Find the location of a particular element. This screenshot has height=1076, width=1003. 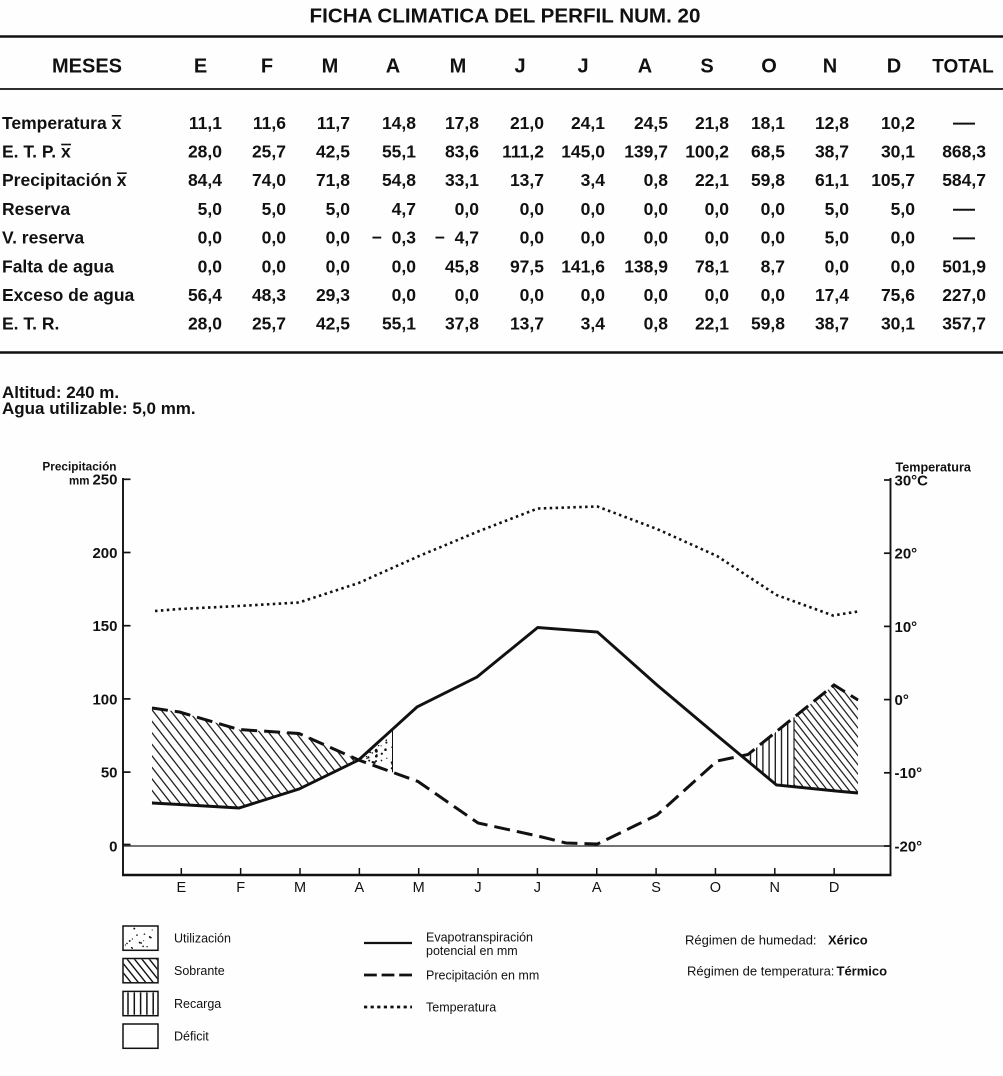

svg-text: 12,8 is located at coordinates (832, 123).